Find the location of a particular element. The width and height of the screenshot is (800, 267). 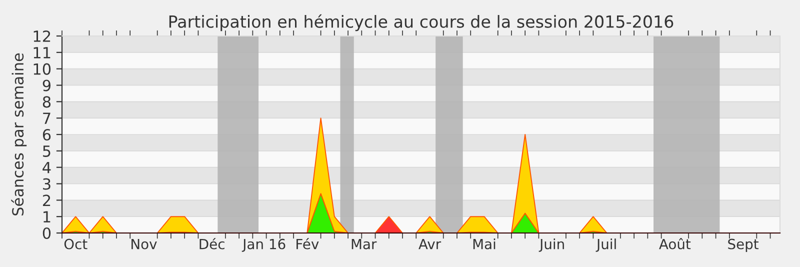

y-tick-label: 8 is located at coordinates (46, 102).